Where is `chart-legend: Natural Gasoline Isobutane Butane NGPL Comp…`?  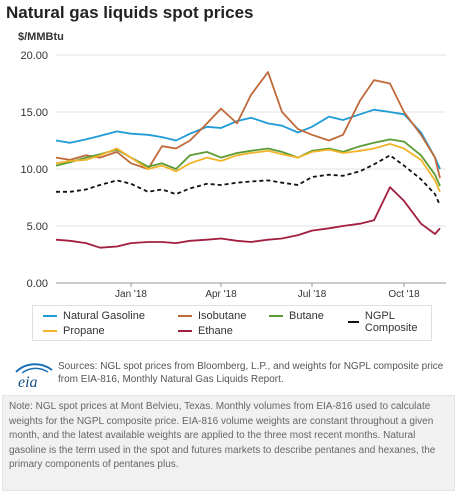 chart-legend: Natural Gasoline Isobutane Butane NGPL Comp… is located at coordinates (232, 323).